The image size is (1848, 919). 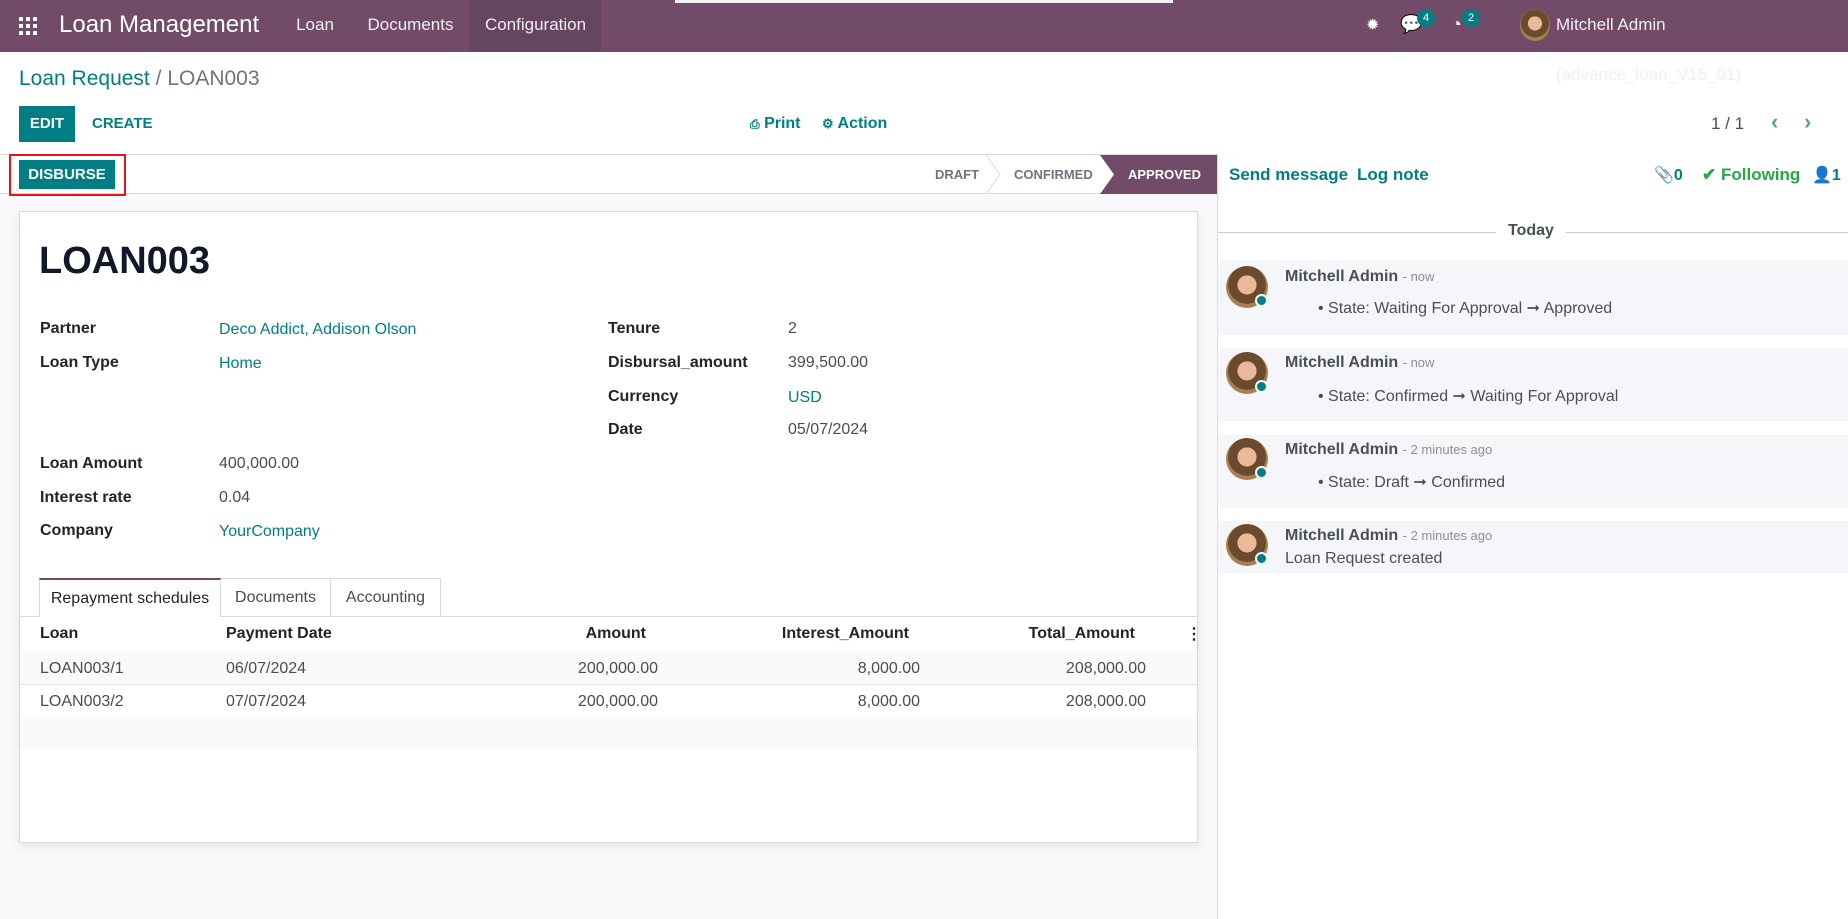 What do you see at coordinates (862, 123) in the screenshot?
I see `action-label: Action` at bounding box center [862, 123].